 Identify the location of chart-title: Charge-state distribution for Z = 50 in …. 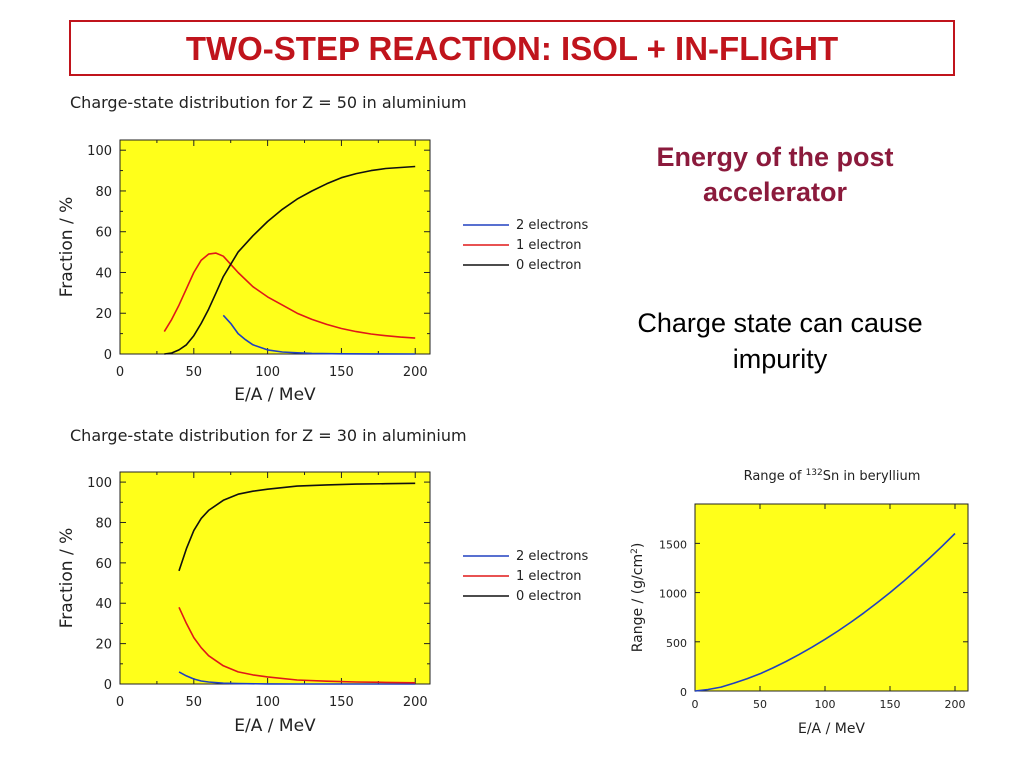
(268, 102).